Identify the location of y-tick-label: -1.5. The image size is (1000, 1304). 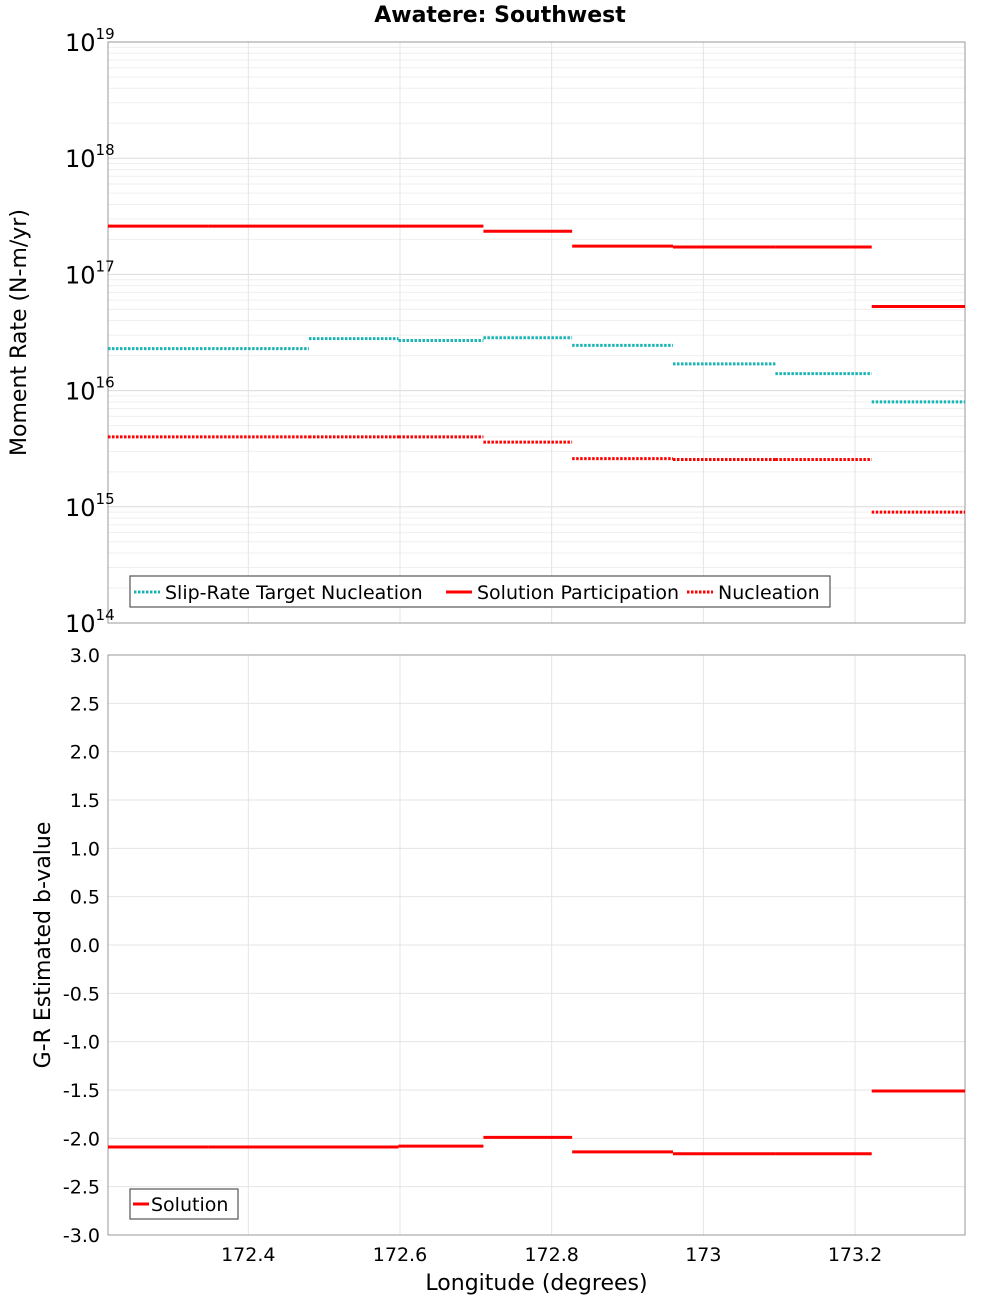
(81, 1091).